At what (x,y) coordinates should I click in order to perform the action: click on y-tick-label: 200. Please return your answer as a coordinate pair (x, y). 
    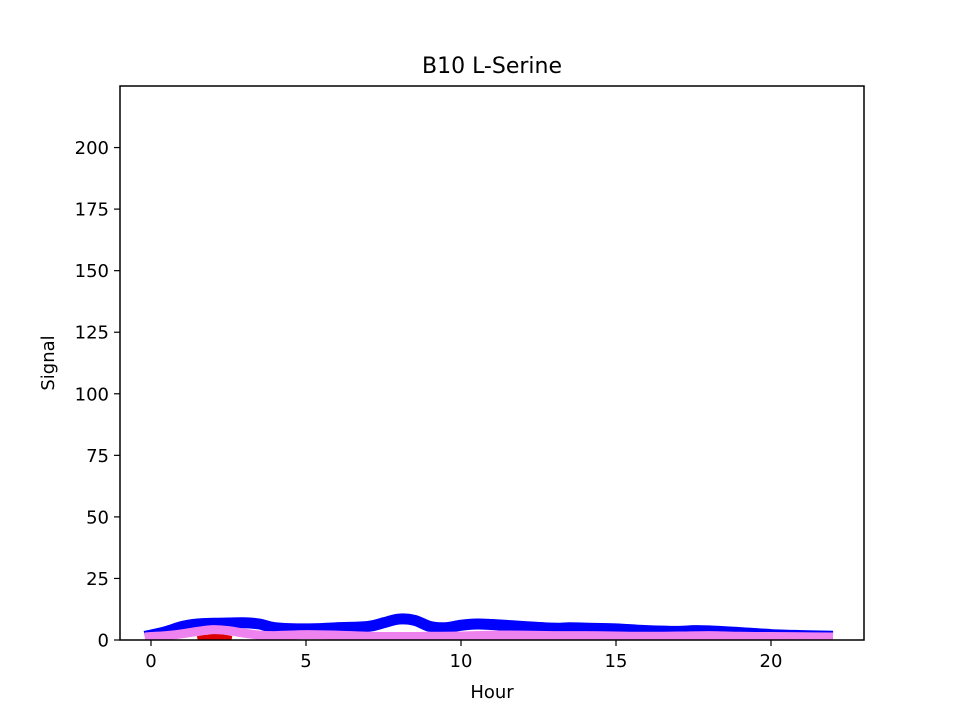
    Looking at the image, I should click on (92, 148).